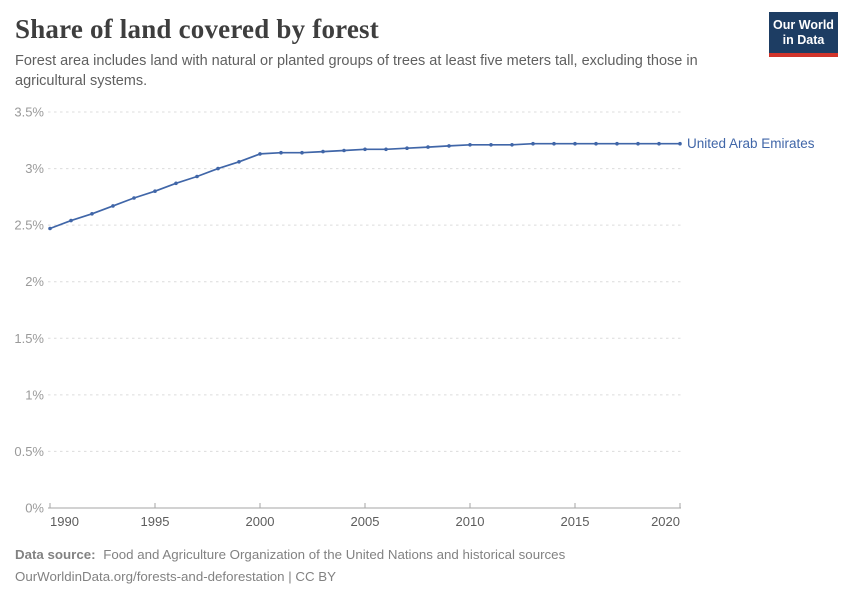 The height and width of the screenshot is (600, 850). What do you see at coordinates (34, 281) in the screenshot?
I see `y-tick-label: 2%` at bounding box center [34, 281].